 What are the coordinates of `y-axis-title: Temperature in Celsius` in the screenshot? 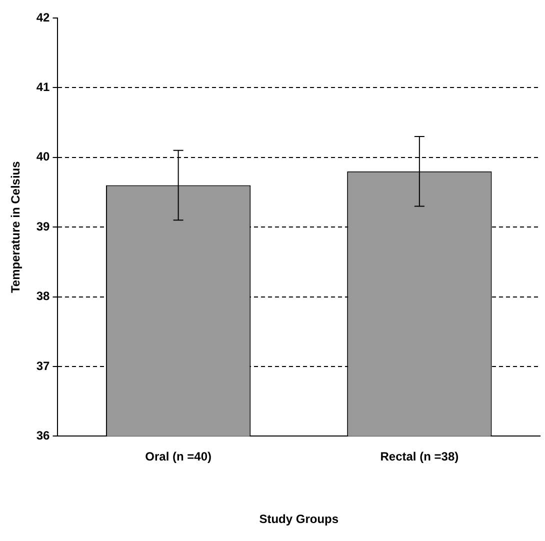 It's located at (15, 227).